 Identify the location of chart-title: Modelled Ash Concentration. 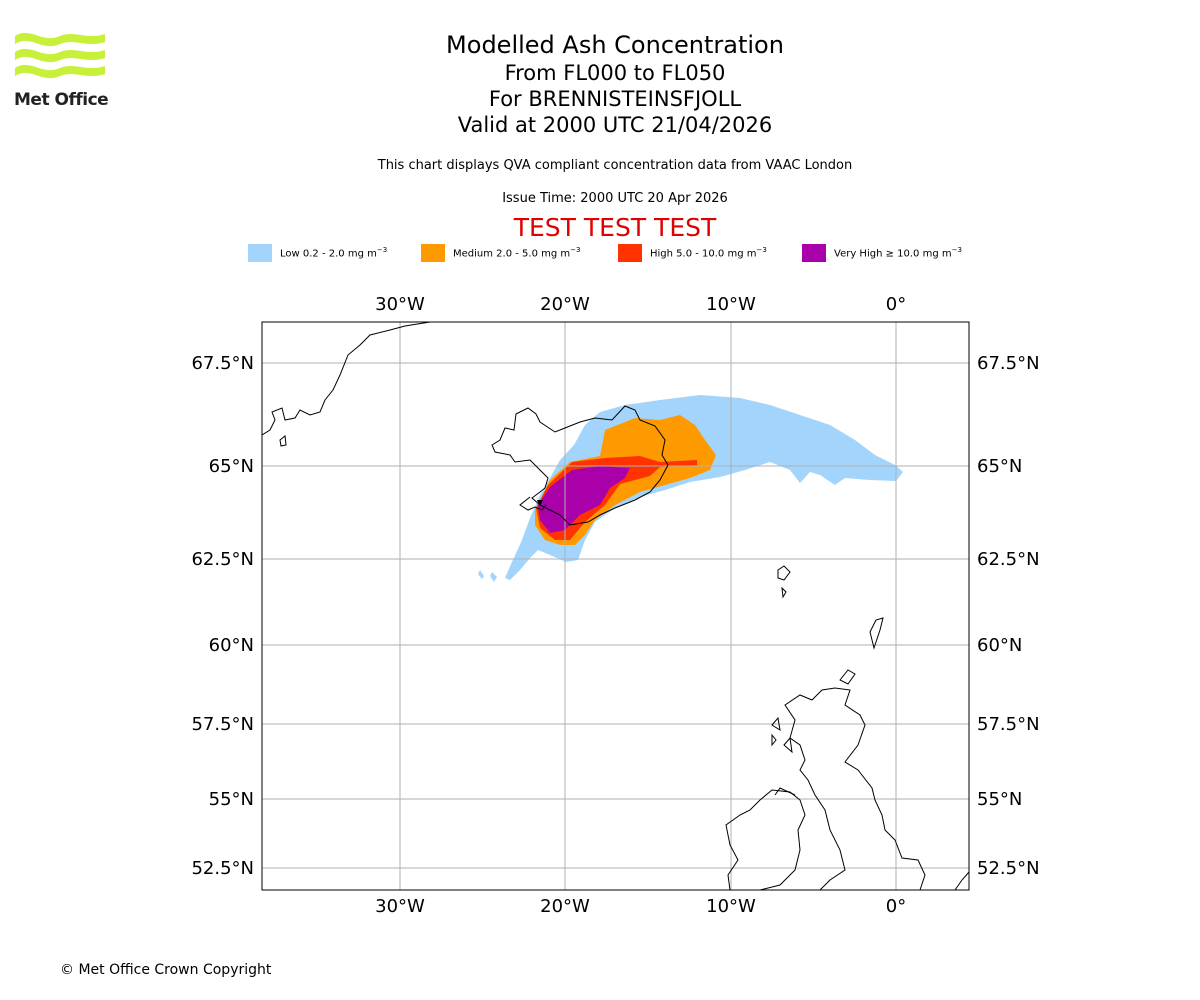
(615, 45).